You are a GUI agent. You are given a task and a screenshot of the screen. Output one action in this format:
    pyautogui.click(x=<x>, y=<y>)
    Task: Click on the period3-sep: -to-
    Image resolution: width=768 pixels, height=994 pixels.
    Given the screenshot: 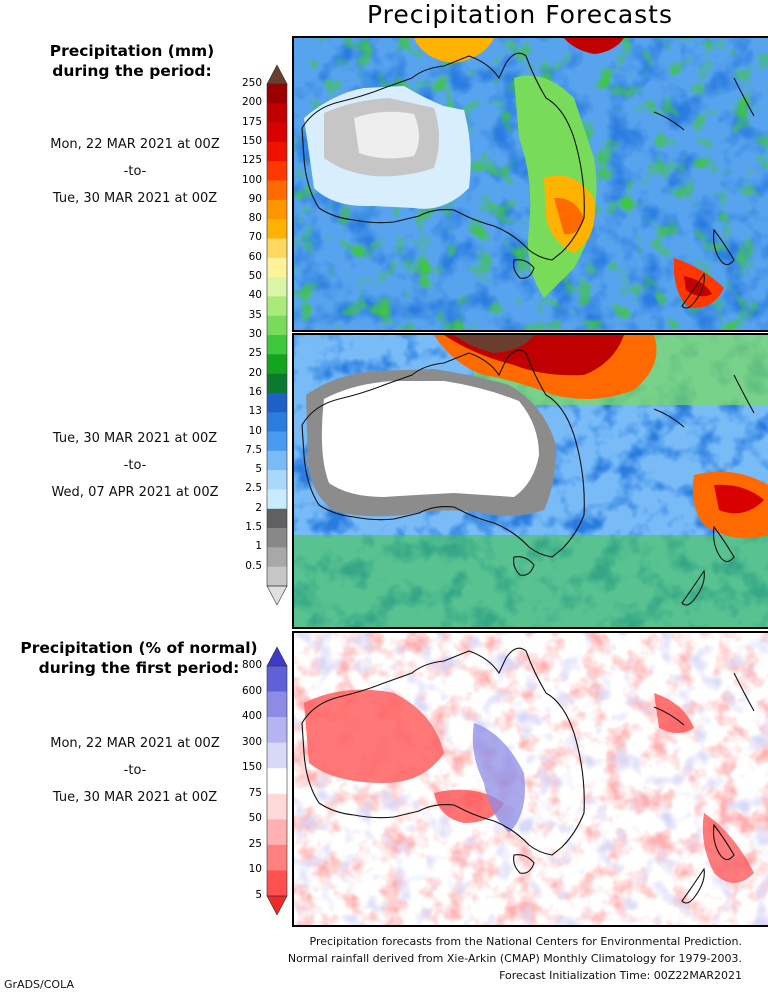 What is the action you would take?
    pyautogui.click(x=135, y=770)
    